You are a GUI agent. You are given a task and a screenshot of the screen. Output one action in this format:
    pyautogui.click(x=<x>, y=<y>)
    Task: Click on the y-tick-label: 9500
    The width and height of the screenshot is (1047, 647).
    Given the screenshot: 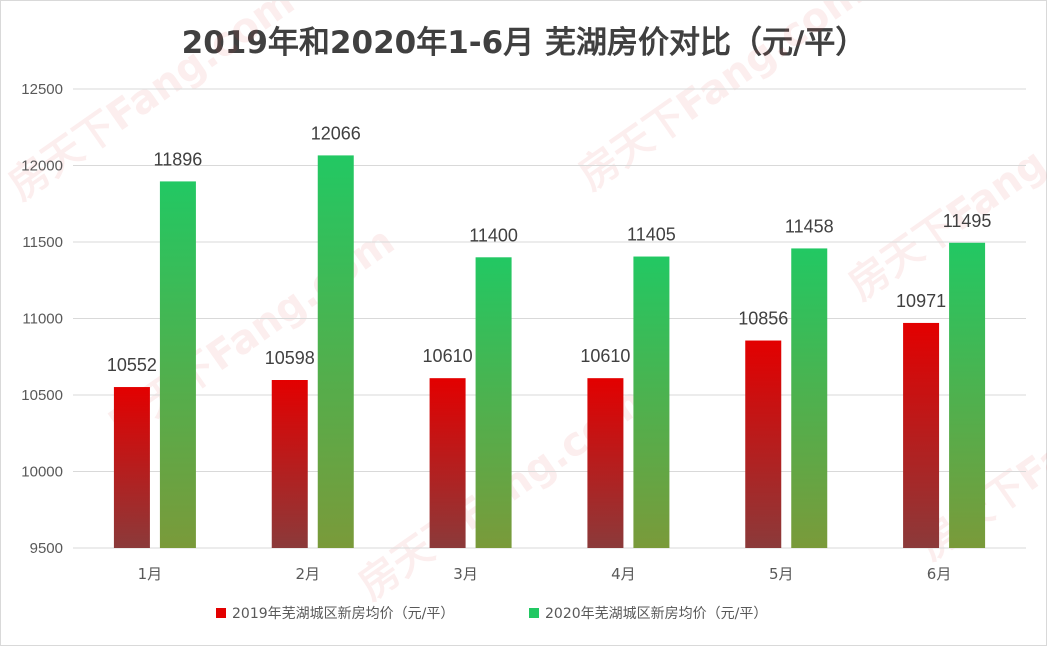 What is the action you would take?
    pyautogui.click(x=46, y=548)
    